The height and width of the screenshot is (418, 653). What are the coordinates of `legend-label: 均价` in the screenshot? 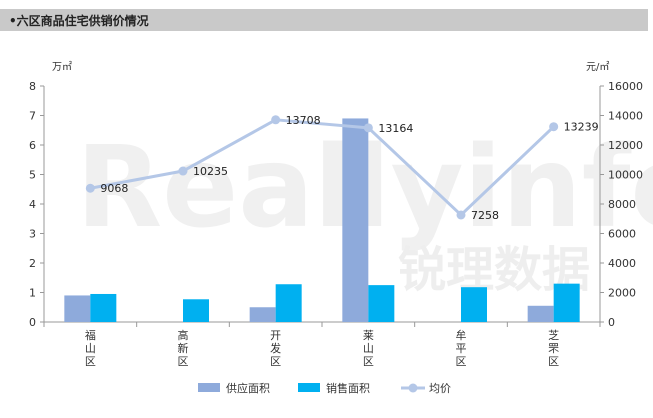 It's located at (440, 388).